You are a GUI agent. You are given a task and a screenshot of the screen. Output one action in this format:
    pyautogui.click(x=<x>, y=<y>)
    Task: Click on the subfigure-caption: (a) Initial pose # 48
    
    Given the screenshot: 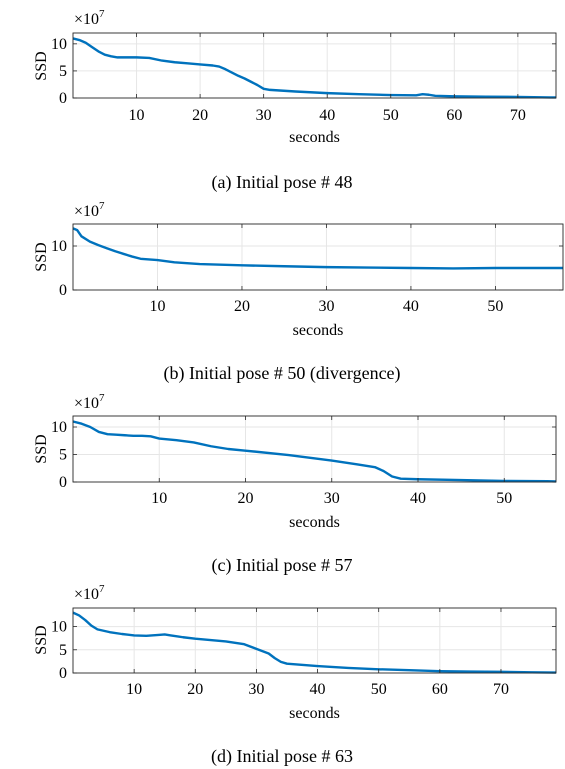 What is the action you would take?
    pyautogui.click(x=282, y=182)
    